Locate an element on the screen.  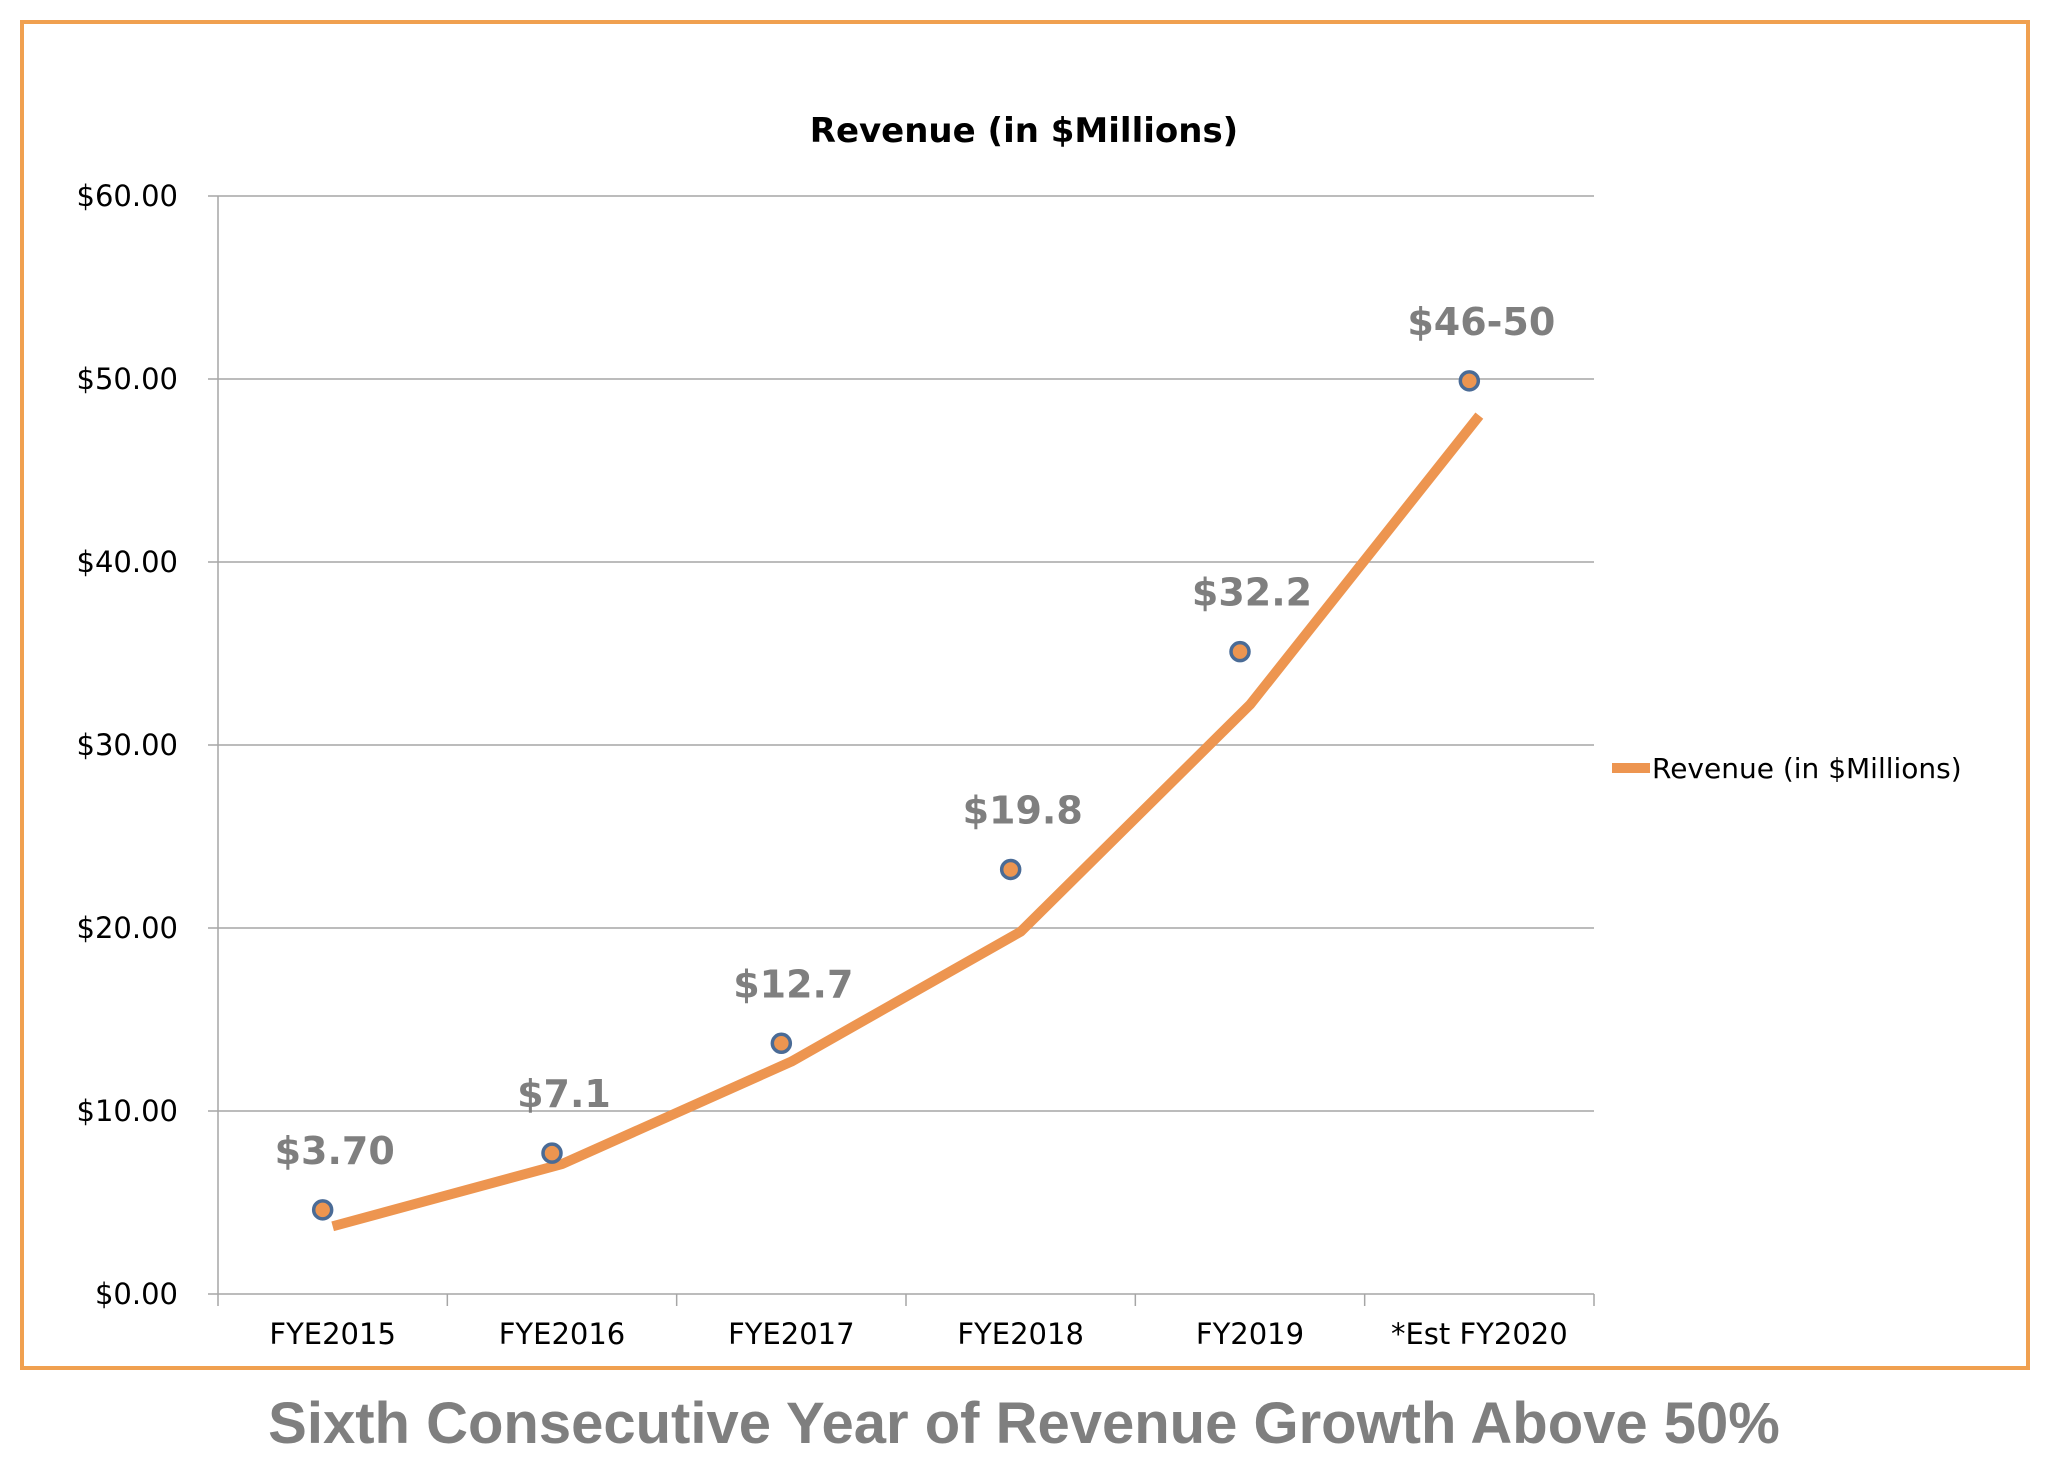
x-tick-label: FY2019 is located at coordinates (1250, 1334).